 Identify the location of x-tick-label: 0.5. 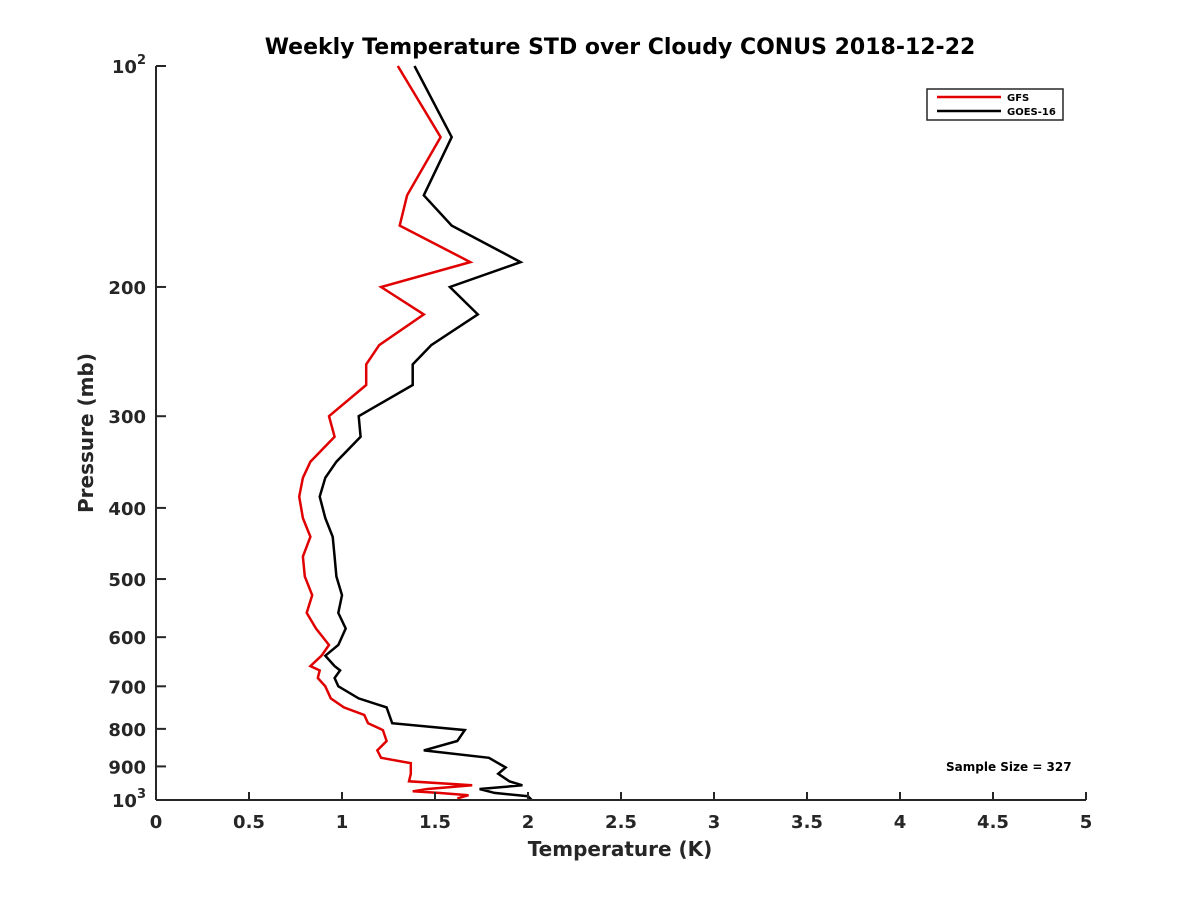
(249, 822).